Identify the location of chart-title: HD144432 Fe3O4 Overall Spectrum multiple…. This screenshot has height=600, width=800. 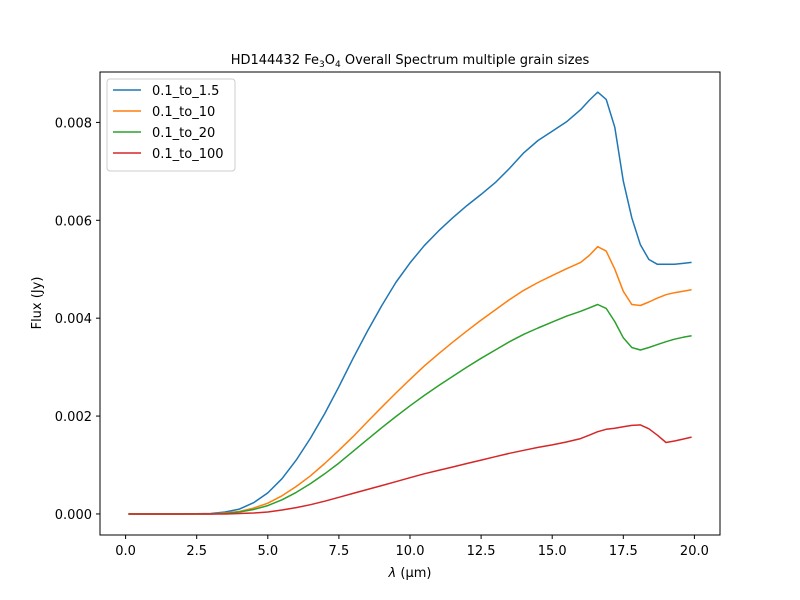
(410, 61).